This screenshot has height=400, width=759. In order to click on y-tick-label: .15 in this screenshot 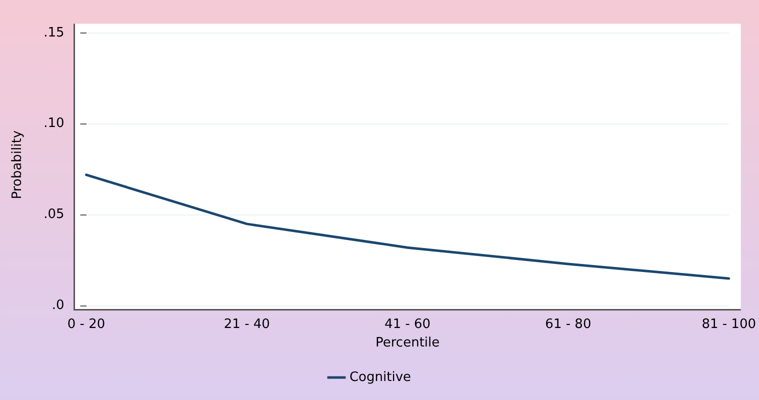, I will do `click(54, 32)`.